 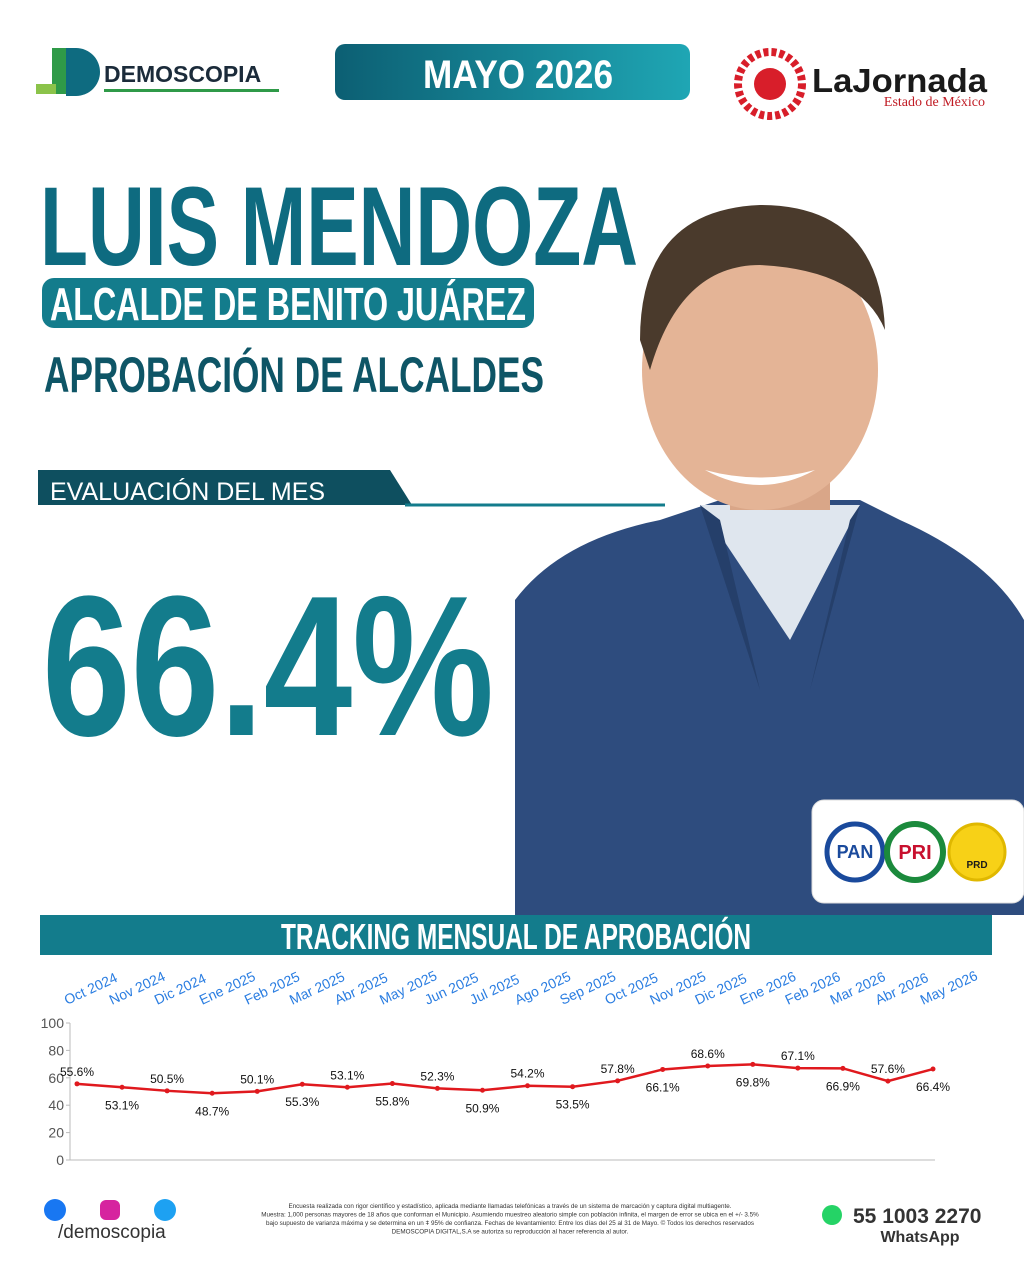 I want to click on partner: LaJornada, so click(x=900, y=80).